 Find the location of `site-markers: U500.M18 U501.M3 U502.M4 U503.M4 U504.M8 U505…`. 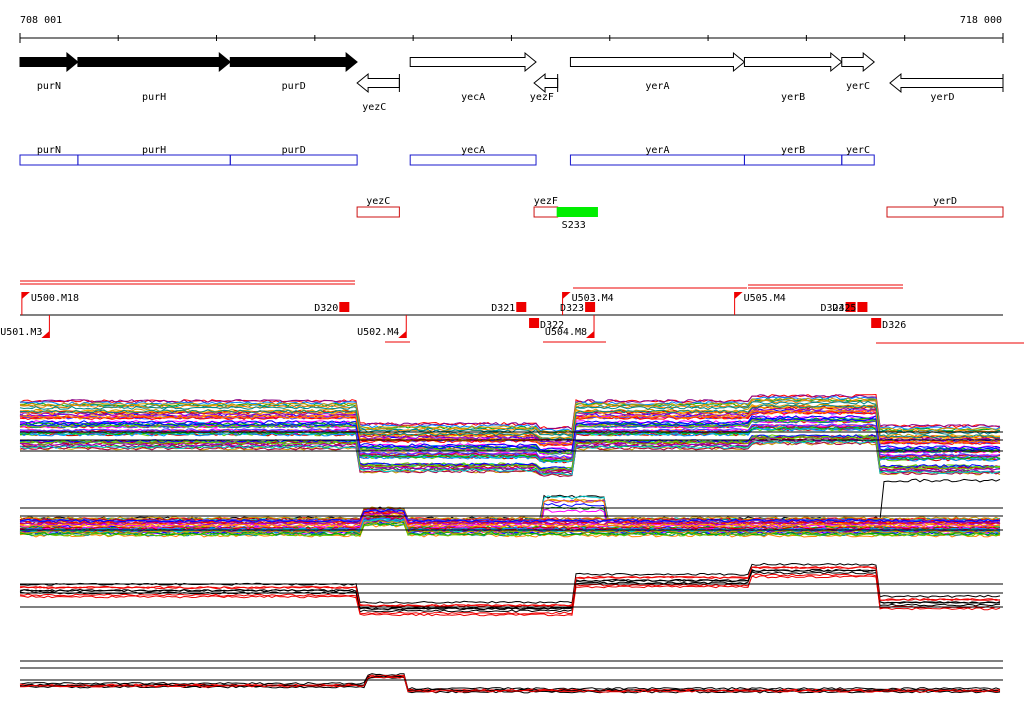

site-markers: U500.M18 U501.M3 U502.M4 U503.M4 U504.M8 U505… is located at coordinates (453, 315).